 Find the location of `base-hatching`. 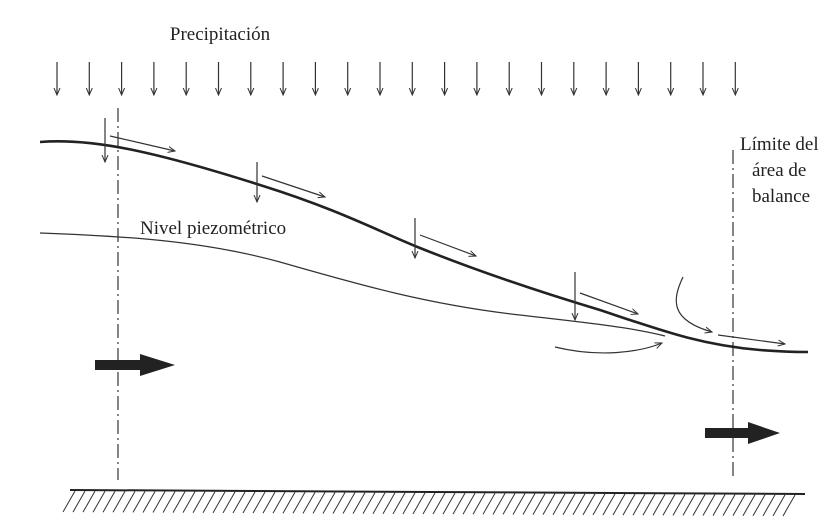

base-hatching is located at coordinates (429, 503).